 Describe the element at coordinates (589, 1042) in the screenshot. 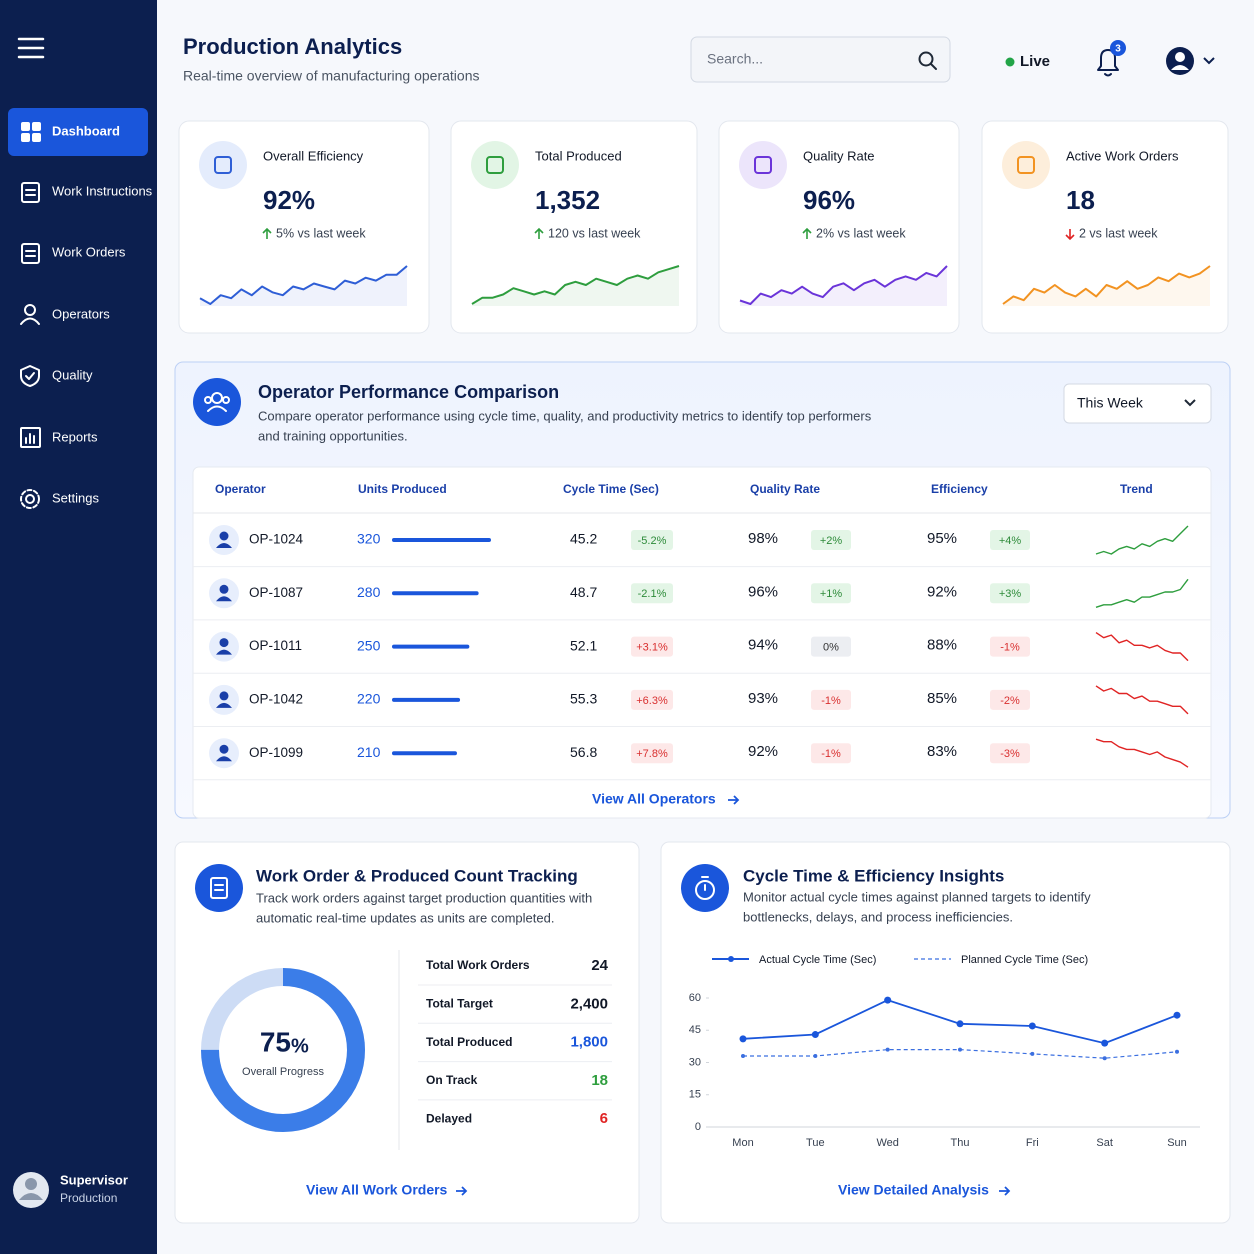

I see `summary-value: 1,800` at that location.